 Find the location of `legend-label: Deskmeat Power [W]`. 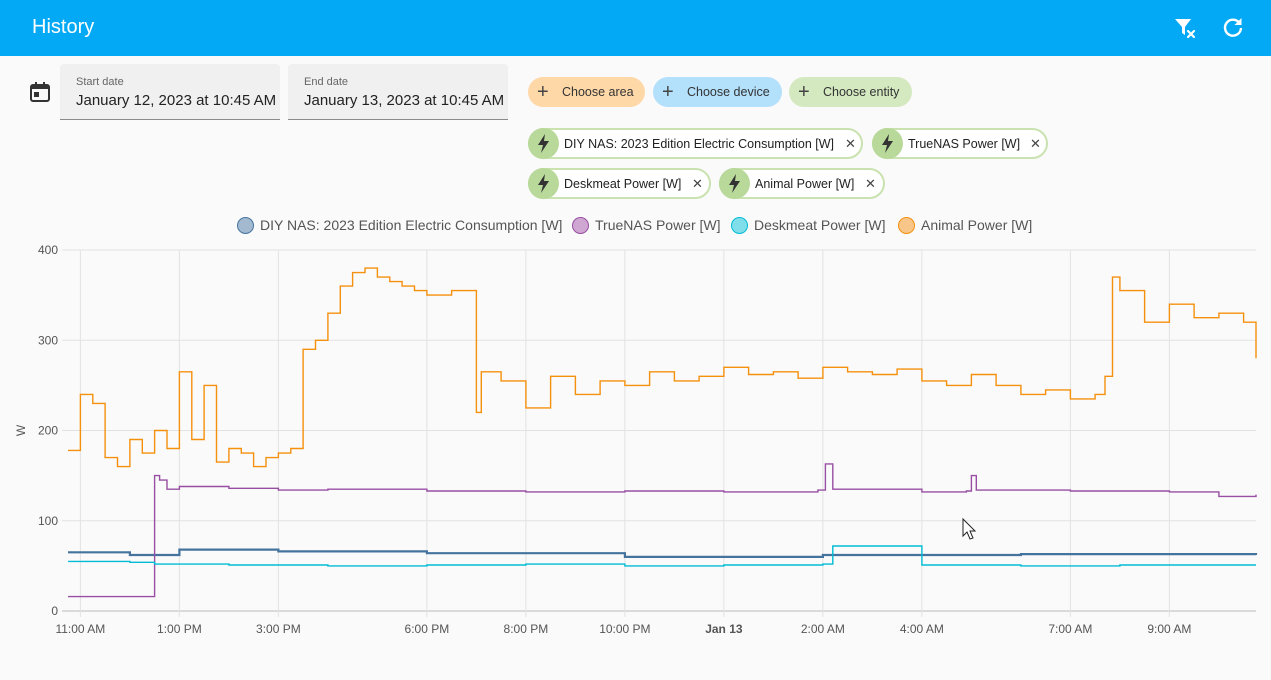

legend-label: Deskmeat Power [W] is located at coordinates (820, 225).